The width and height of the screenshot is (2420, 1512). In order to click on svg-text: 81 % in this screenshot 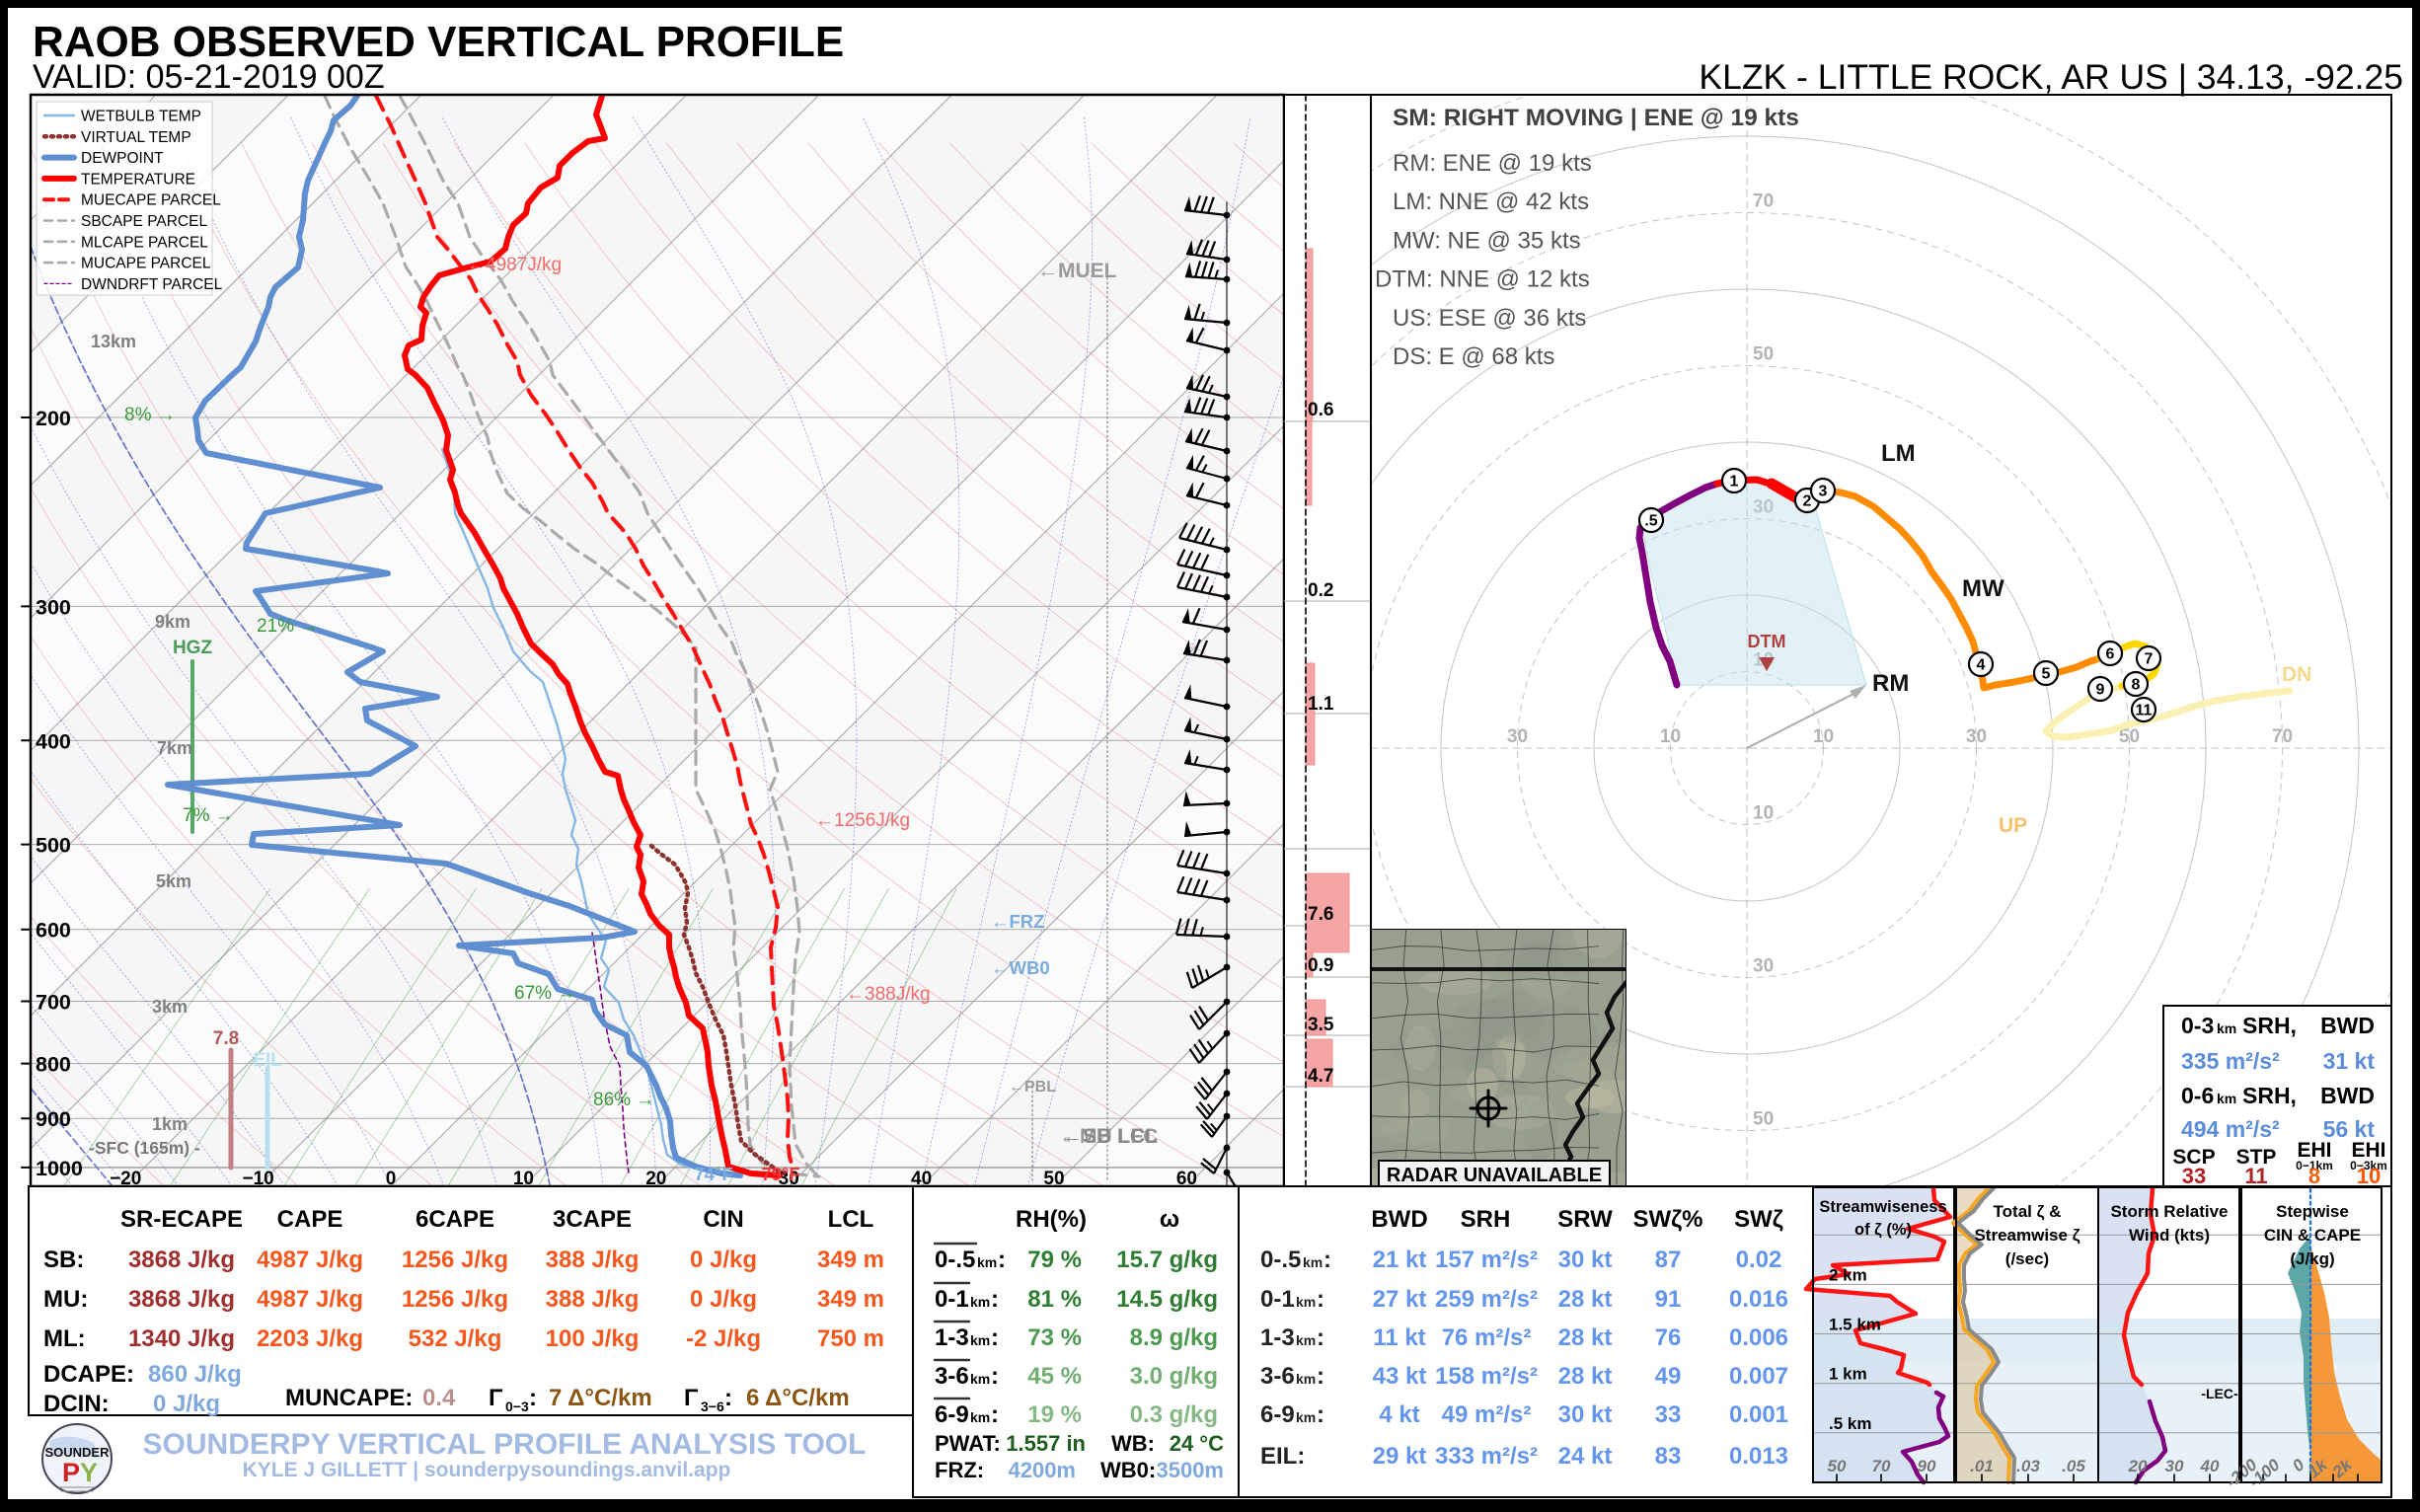, I will do `click(1055, 1299)`.